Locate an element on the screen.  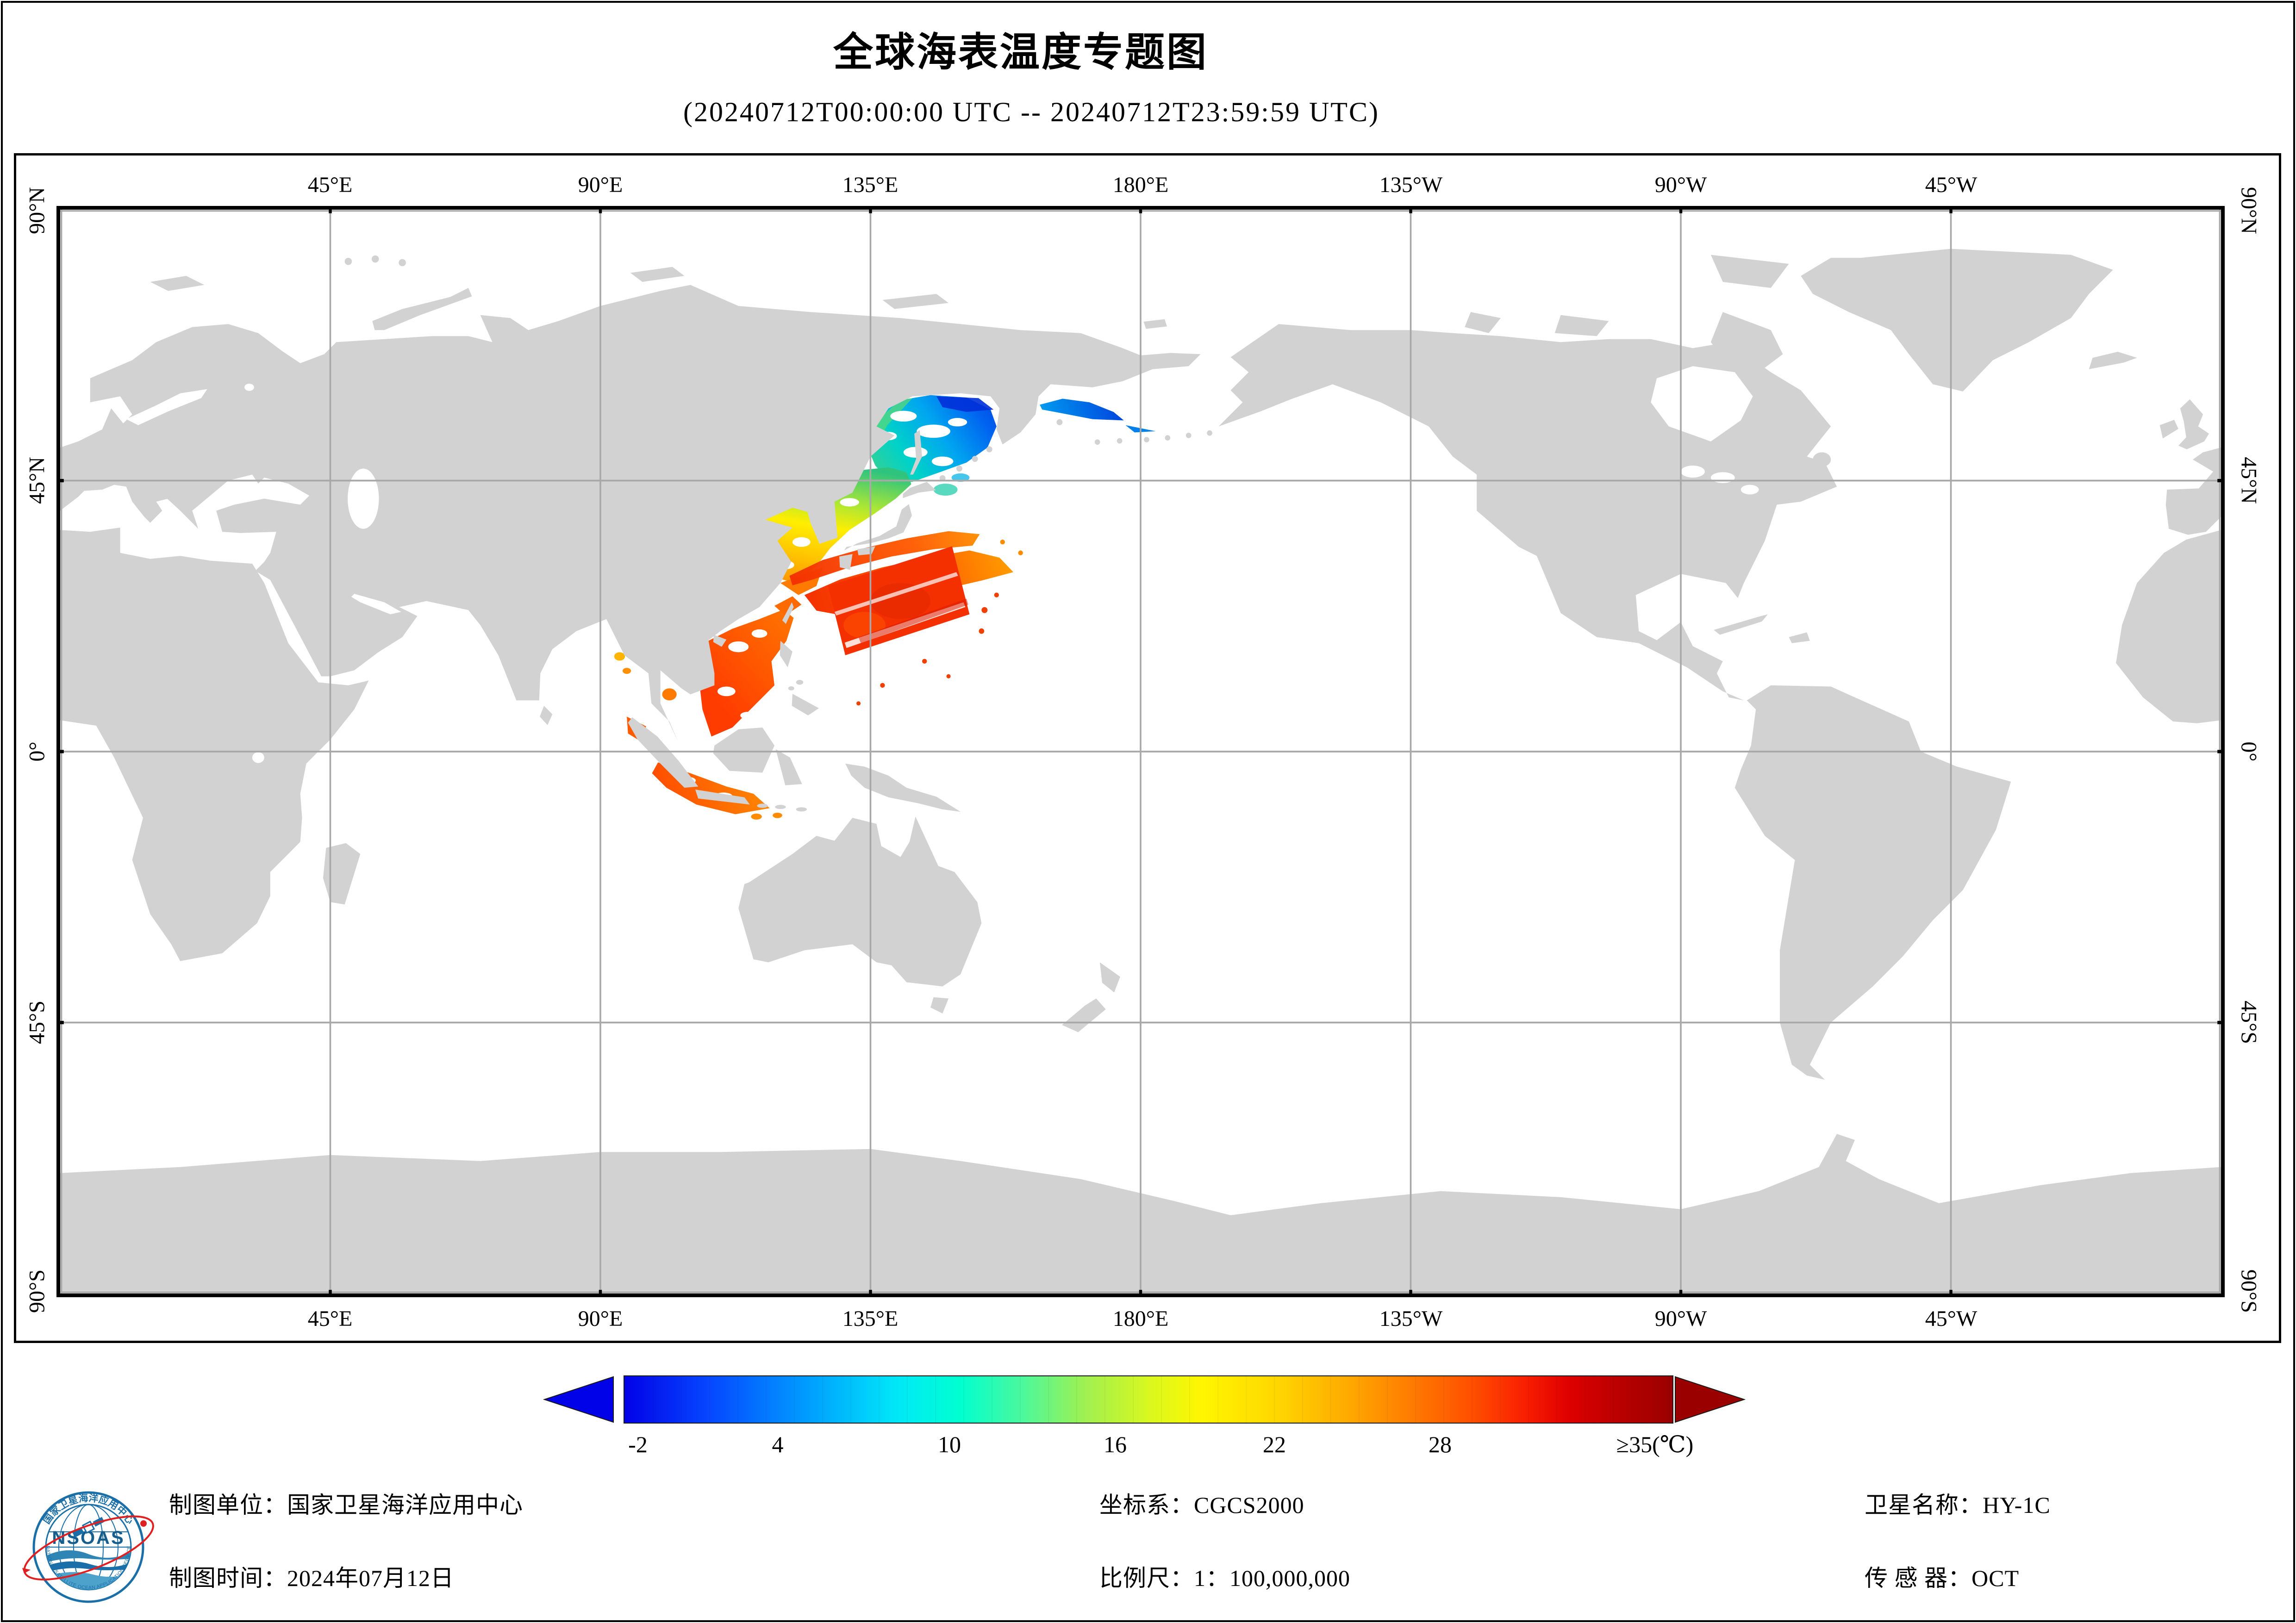
land-nz-north is located at coordinates (1109, 977).